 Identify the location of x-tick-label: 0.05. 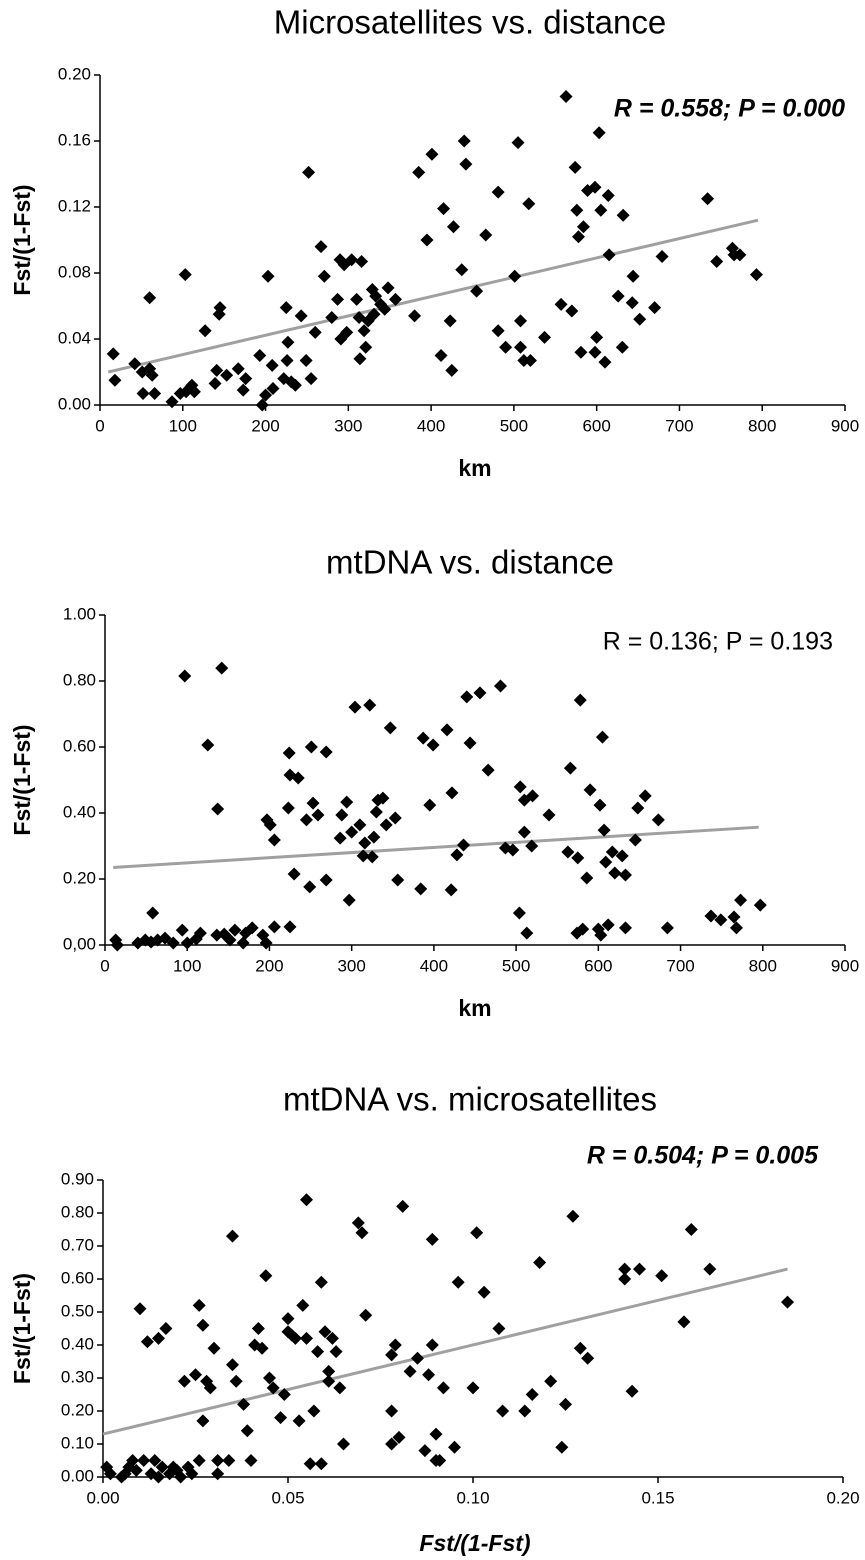
(287, 1497).